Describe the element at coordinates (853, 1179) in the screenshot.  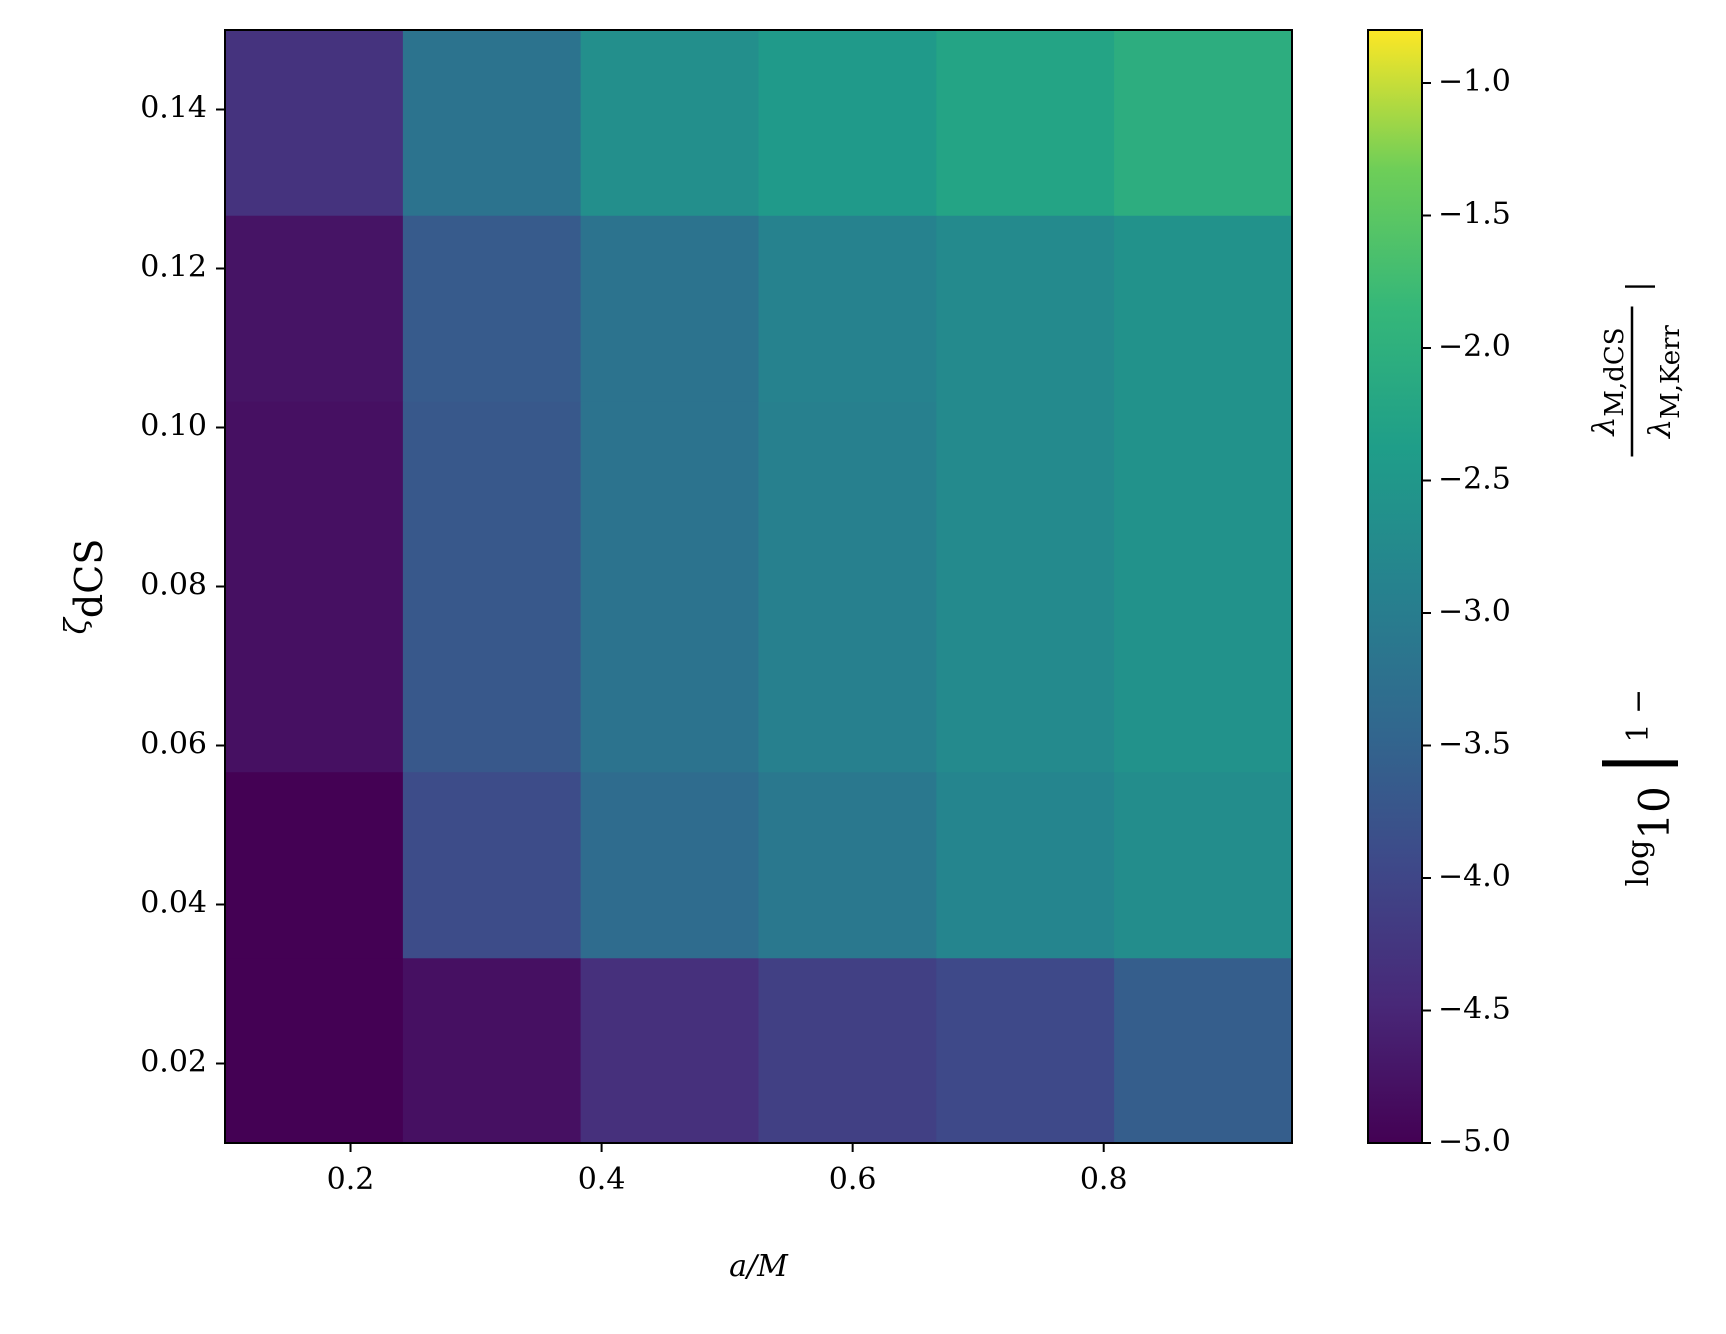
I see `x-tick-label: 0.6` at that location.